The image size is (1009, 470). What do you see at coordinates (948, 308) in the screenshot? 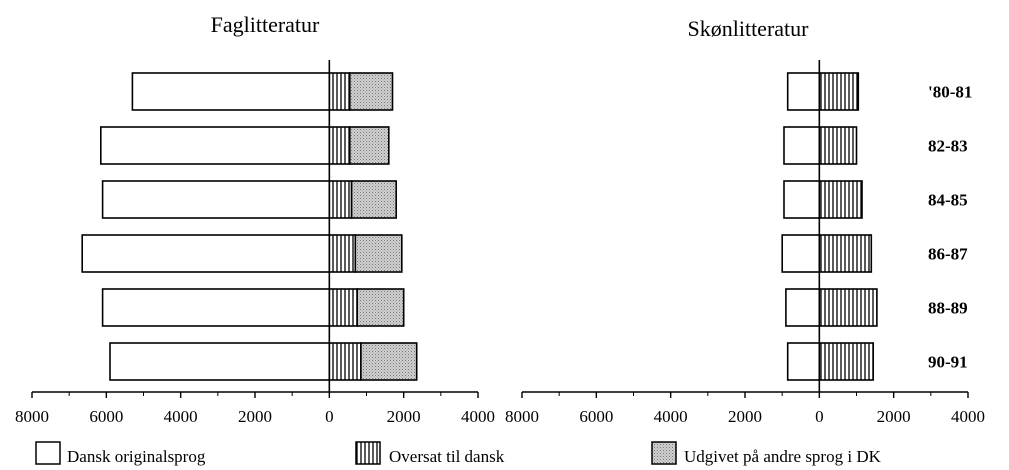
I see `period-label-4: 88-89` at bounding box center [948, 308].